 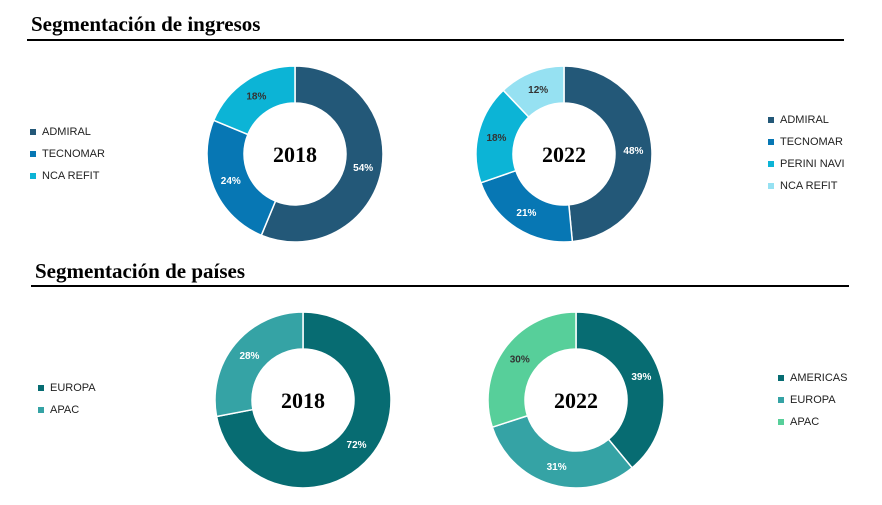 I want to click on data-label: 12%, so click(x=538, y=90).